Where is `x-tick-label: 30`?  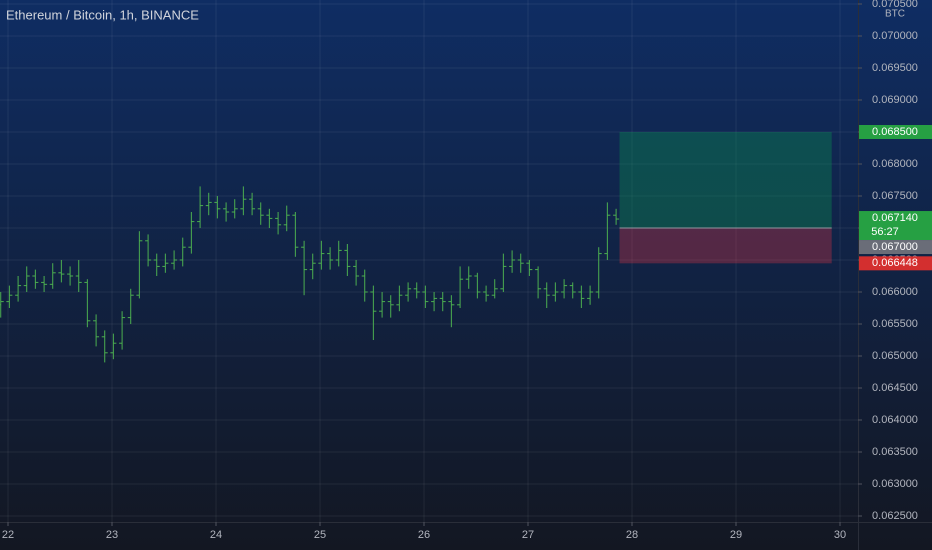 x-tick-label: 30 is located at coordinates (840, 535).